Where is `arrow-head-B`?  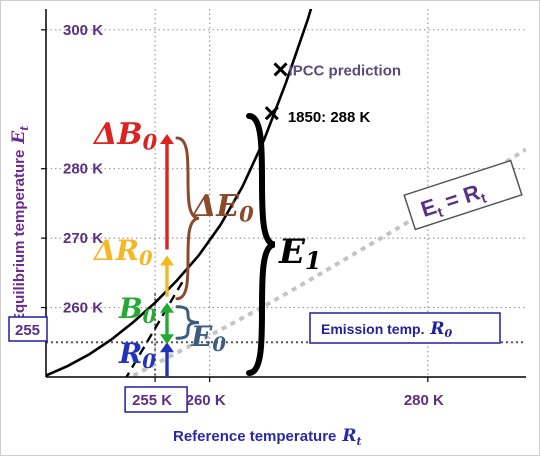 arrow-head-B is located at coordinates (167, 307).